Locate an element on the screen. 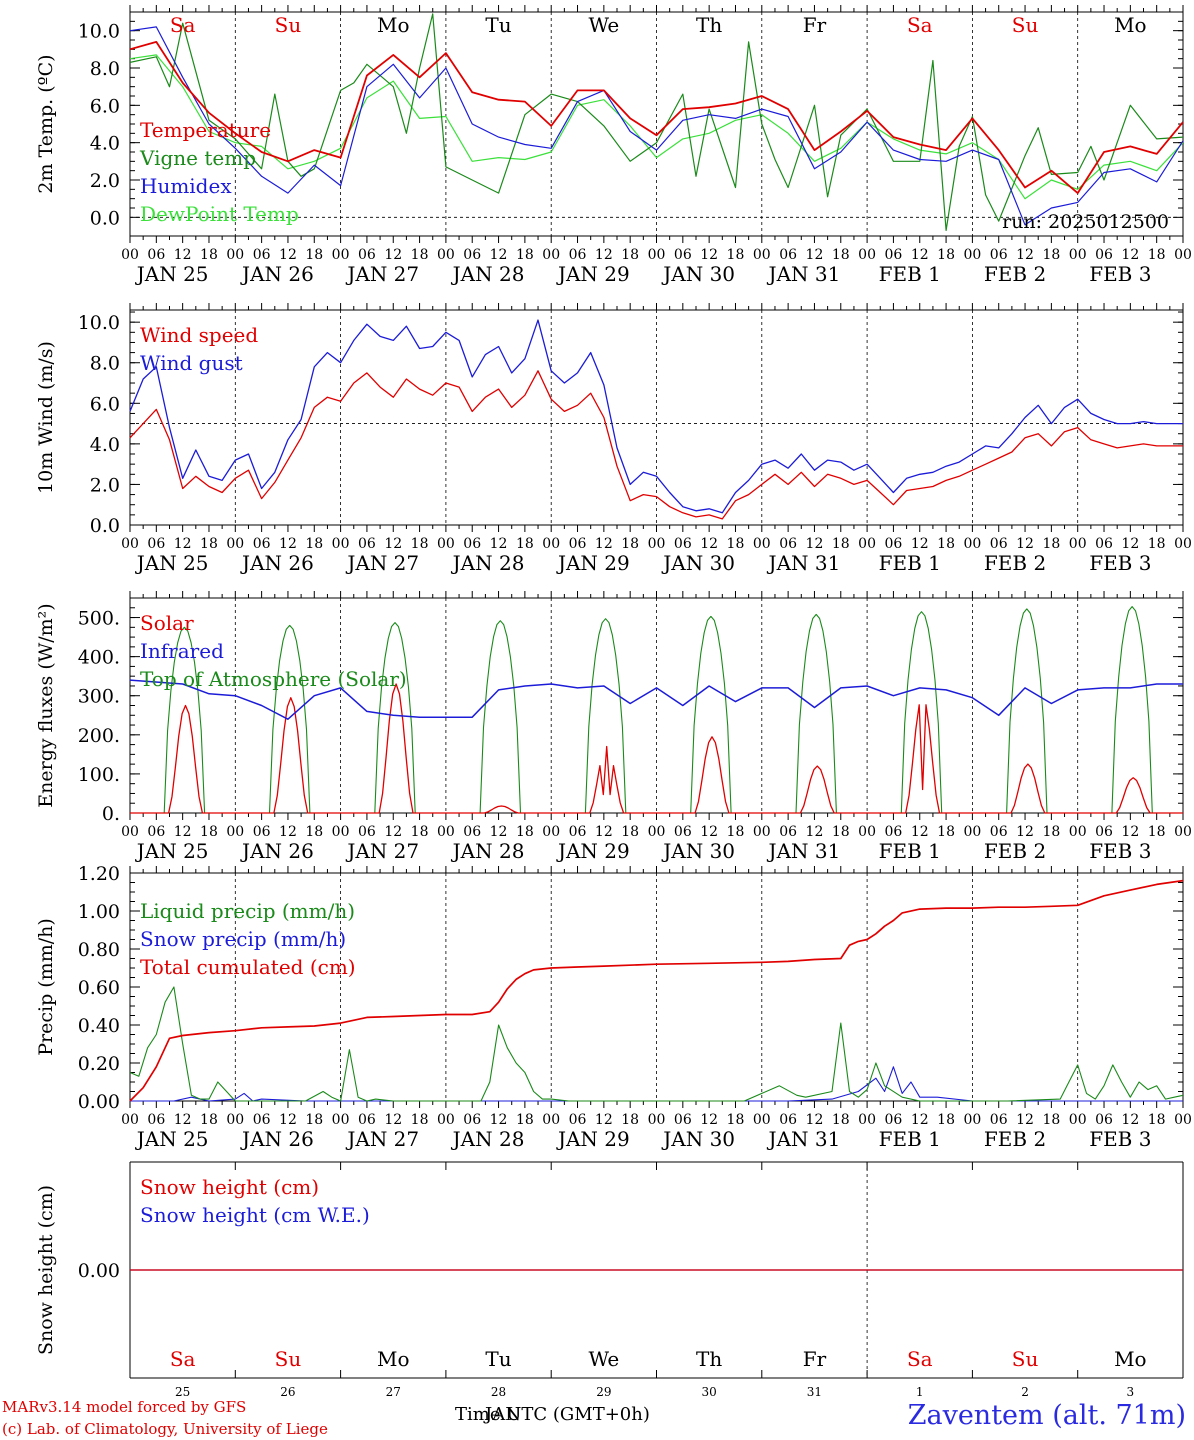  credits-line-1: MARv3.14 model forced by GFS is located at coordinates (124, 1407).